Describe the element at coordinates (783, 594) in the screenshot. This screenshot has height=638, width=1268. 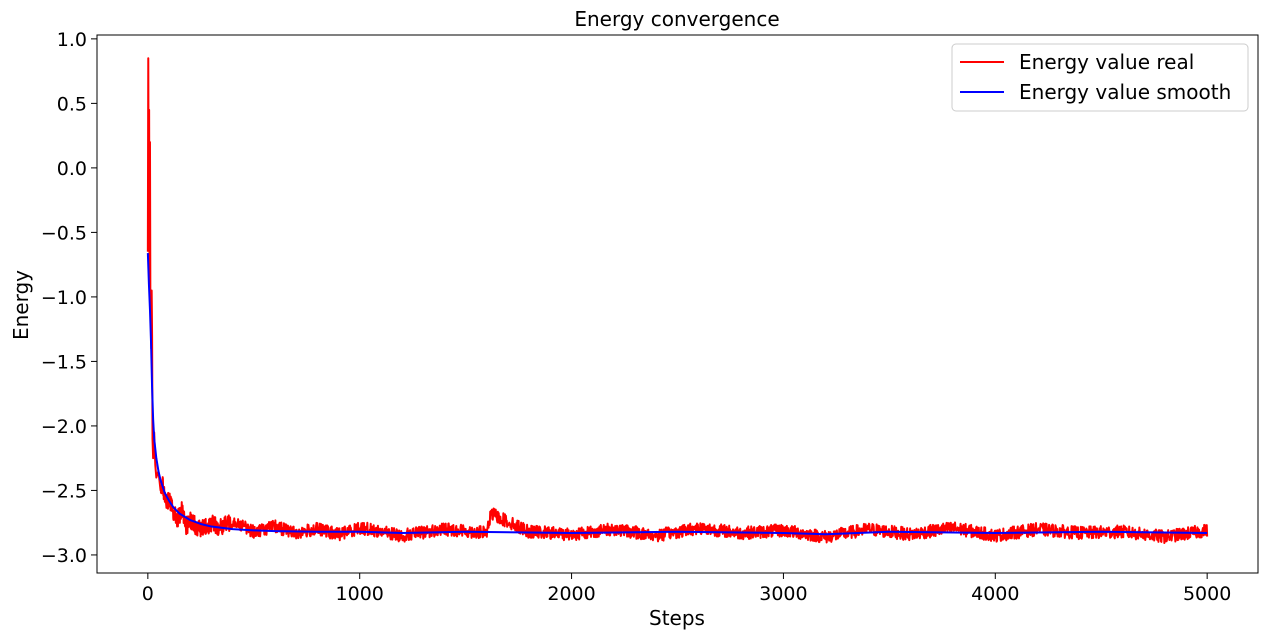
I see `x-tick-label: 3000` at that location.